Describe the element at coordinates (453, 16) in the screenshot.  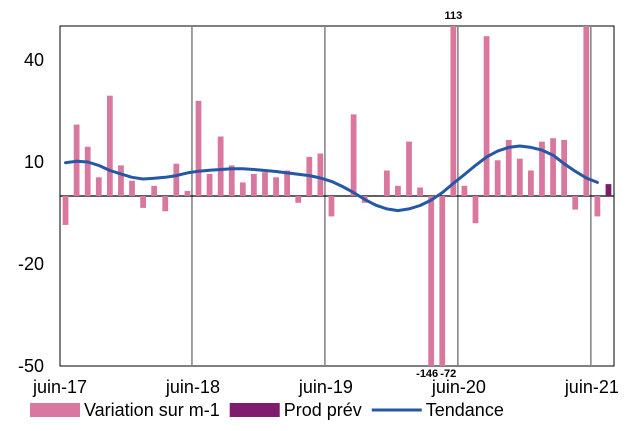
I see `data-label-113: 113` at that location.